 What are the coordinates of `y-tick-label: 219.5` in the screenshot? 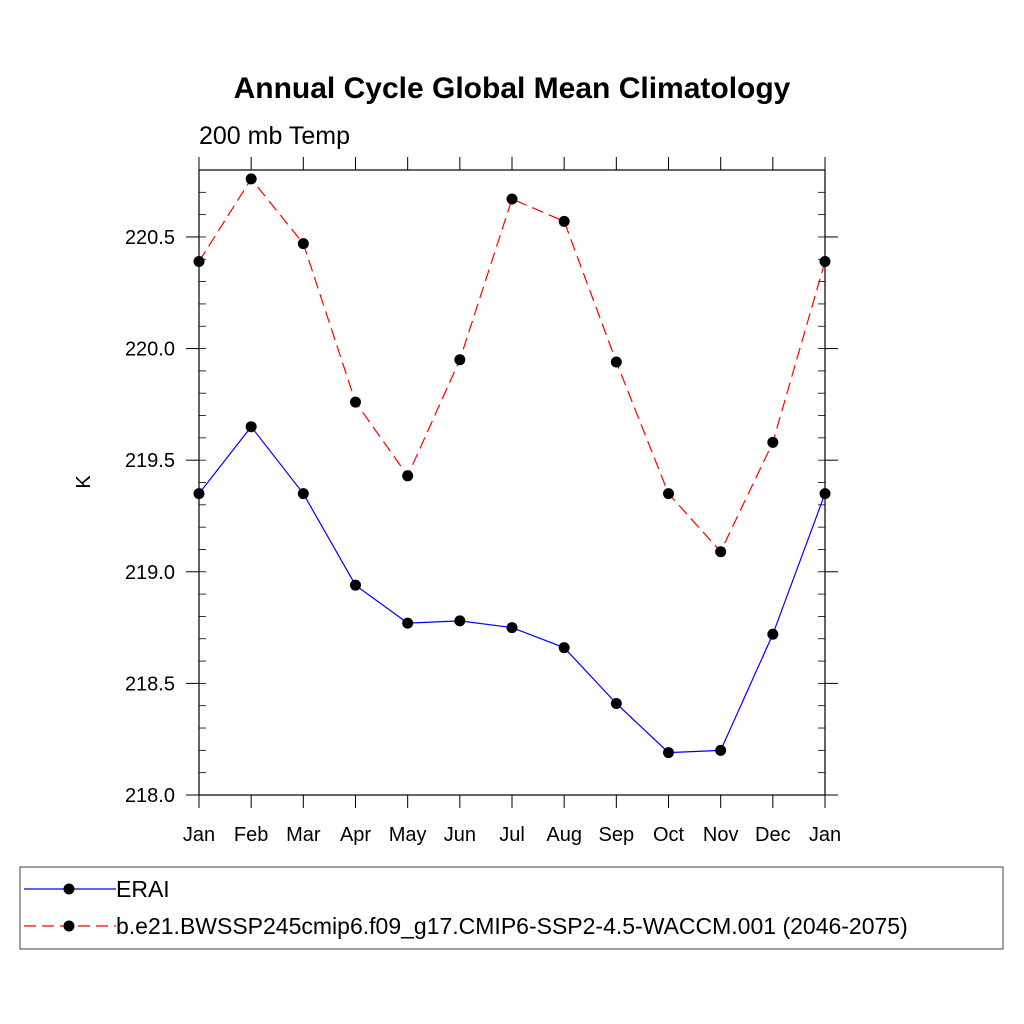 It's located at (150, 461).